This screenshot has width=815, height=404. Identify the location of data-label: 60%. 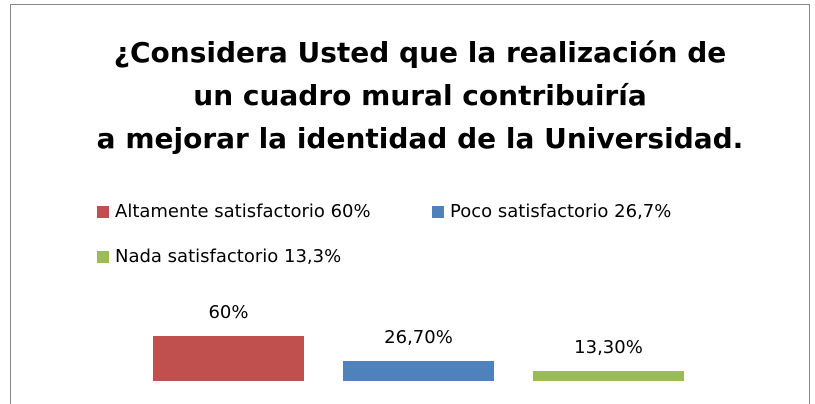
(228, 312).